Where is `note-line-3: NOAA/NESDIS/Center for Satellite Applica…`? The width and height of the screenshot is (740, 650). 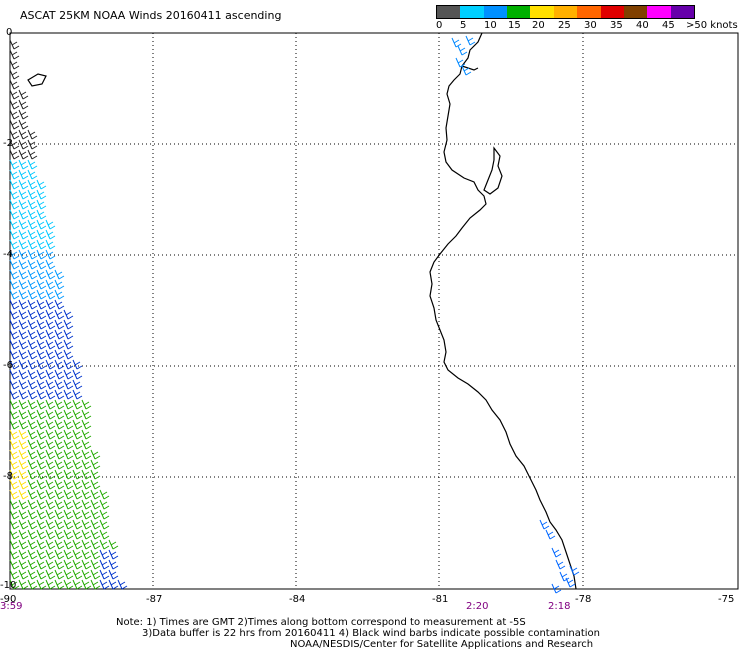
note-line-3: NOAA/NESDIS/Center for Satellite Applica… is located at coordinates (442, 644).